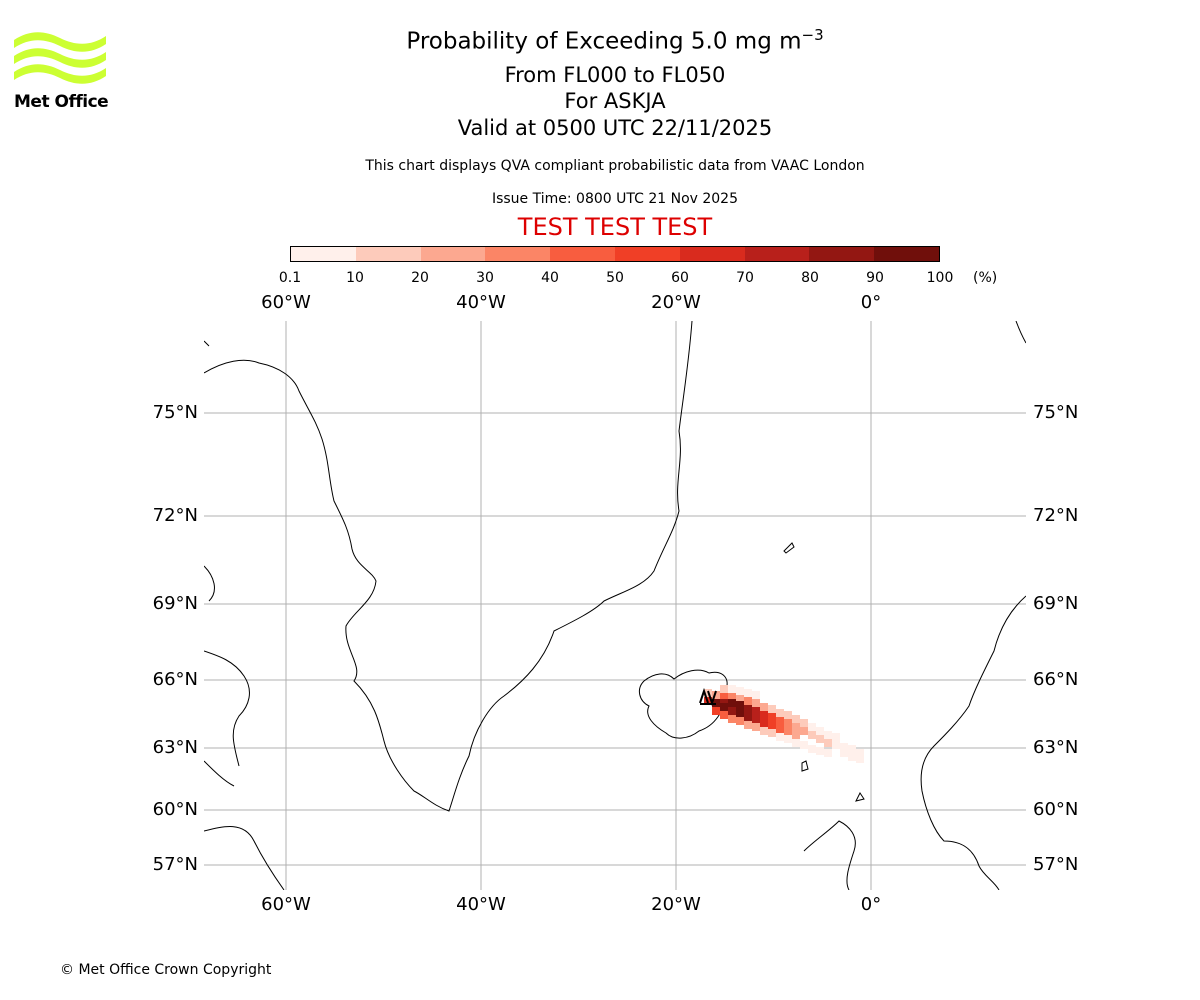 The height and width of the screenshot is (1000, 1200). What do you see at coordinates (683, 704) in the screenshot?
I see `iceland-coast` at bounding box center [683, 704].